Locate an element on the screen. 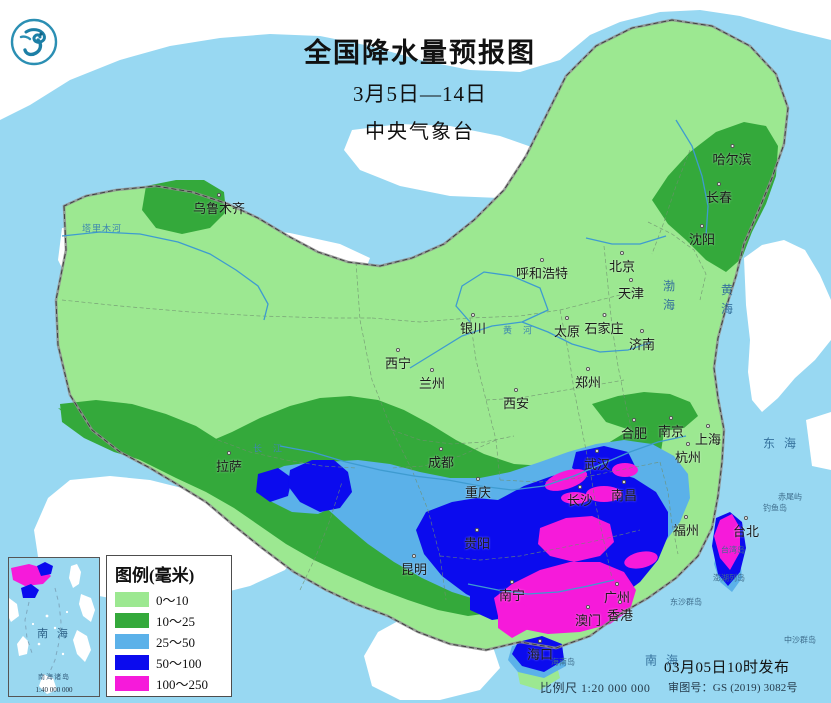 The width and height of the screenshot is (831, 703). city-label-郑州: 郑州 is located at coordinates (588, 379).